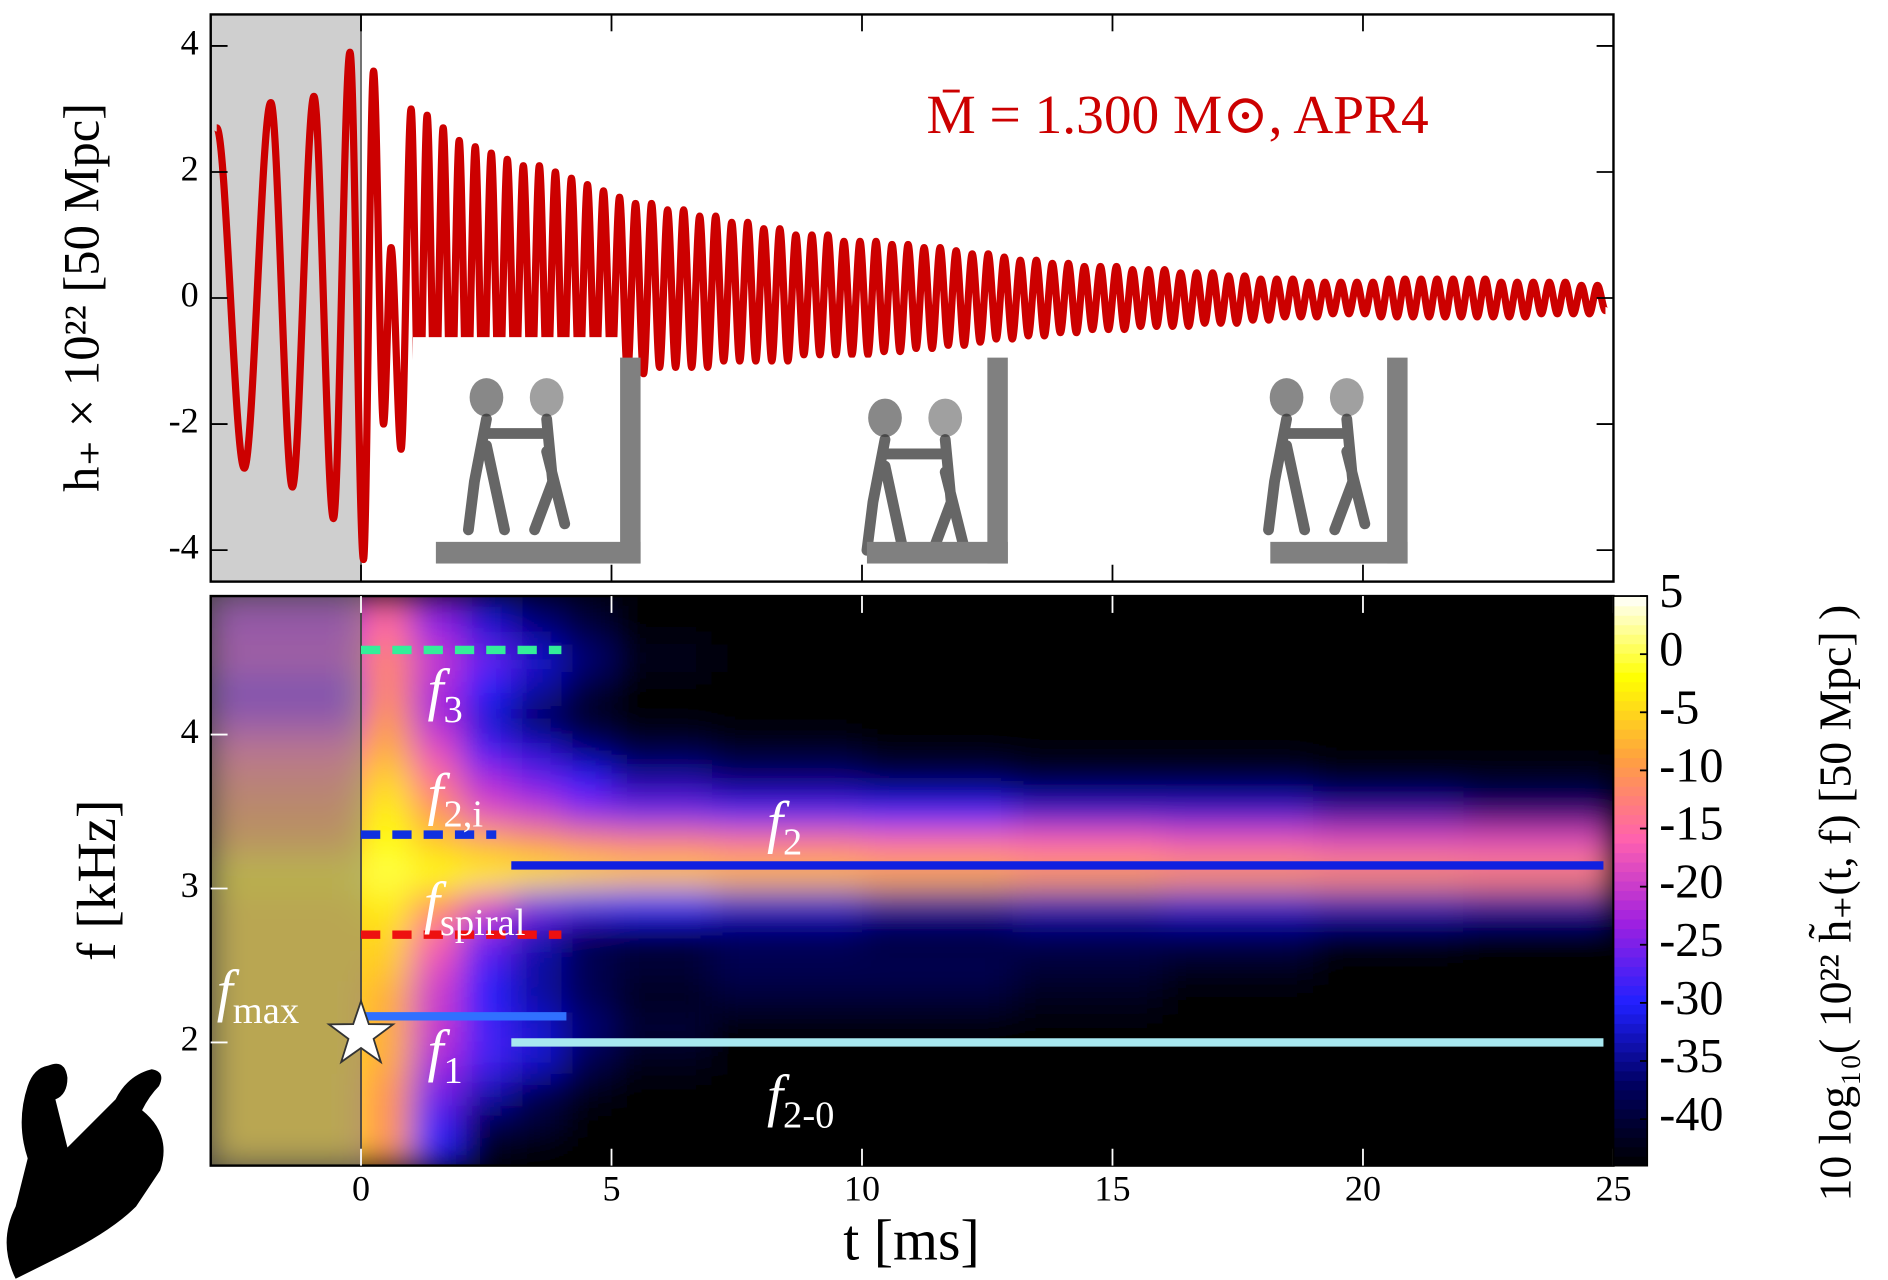 The width and height of the screenshot is (1888, 1280). I want to click on inset-frame, so click(538, 552).